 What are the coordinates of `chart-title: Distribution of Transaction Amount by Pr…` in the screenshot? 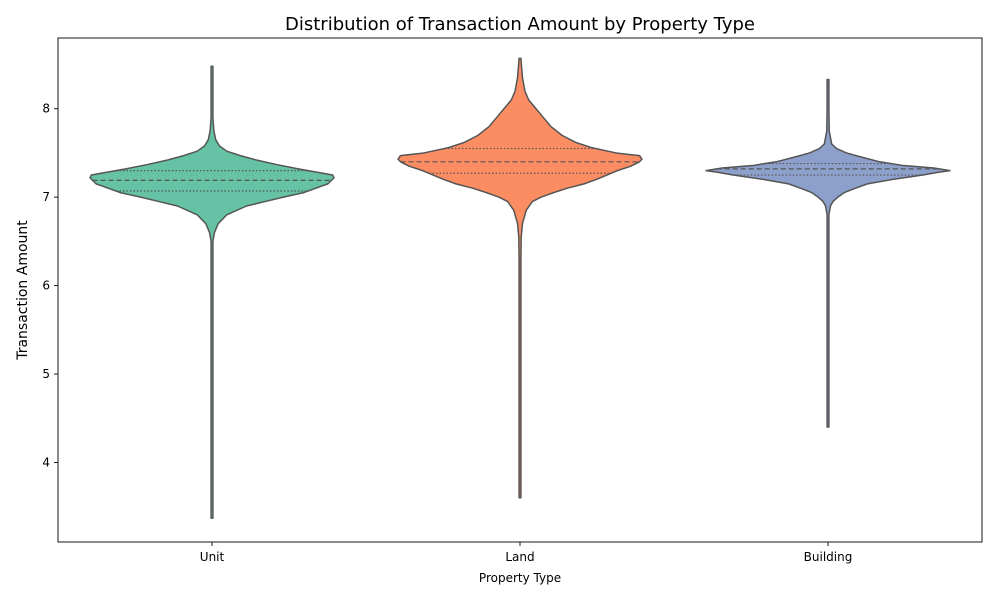 It's located at (520, 24).